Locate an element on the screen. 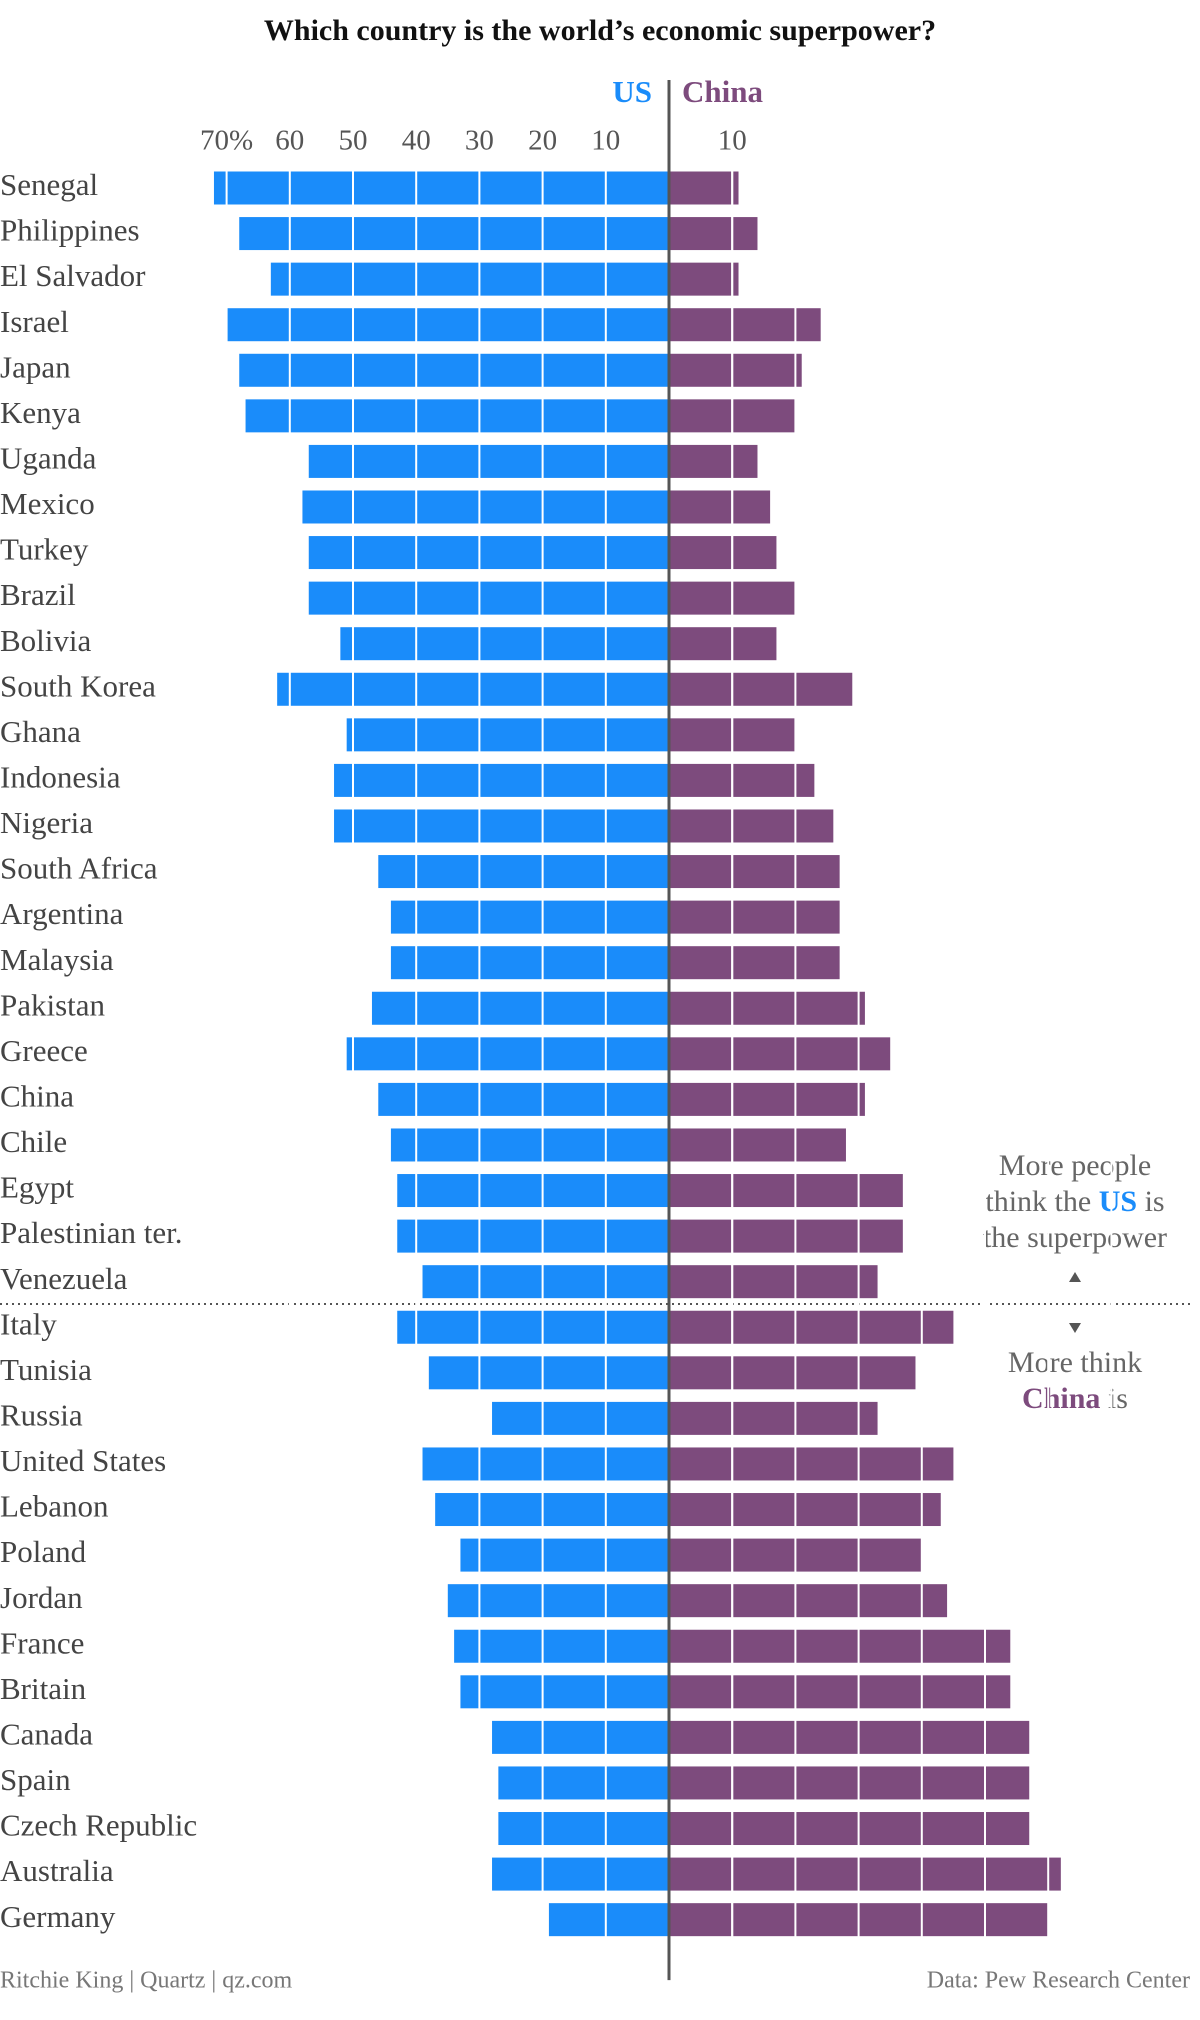 The width and height of the screenshot is (1200, 2020). category-label: Argentina is located at coordinates (62, 913).